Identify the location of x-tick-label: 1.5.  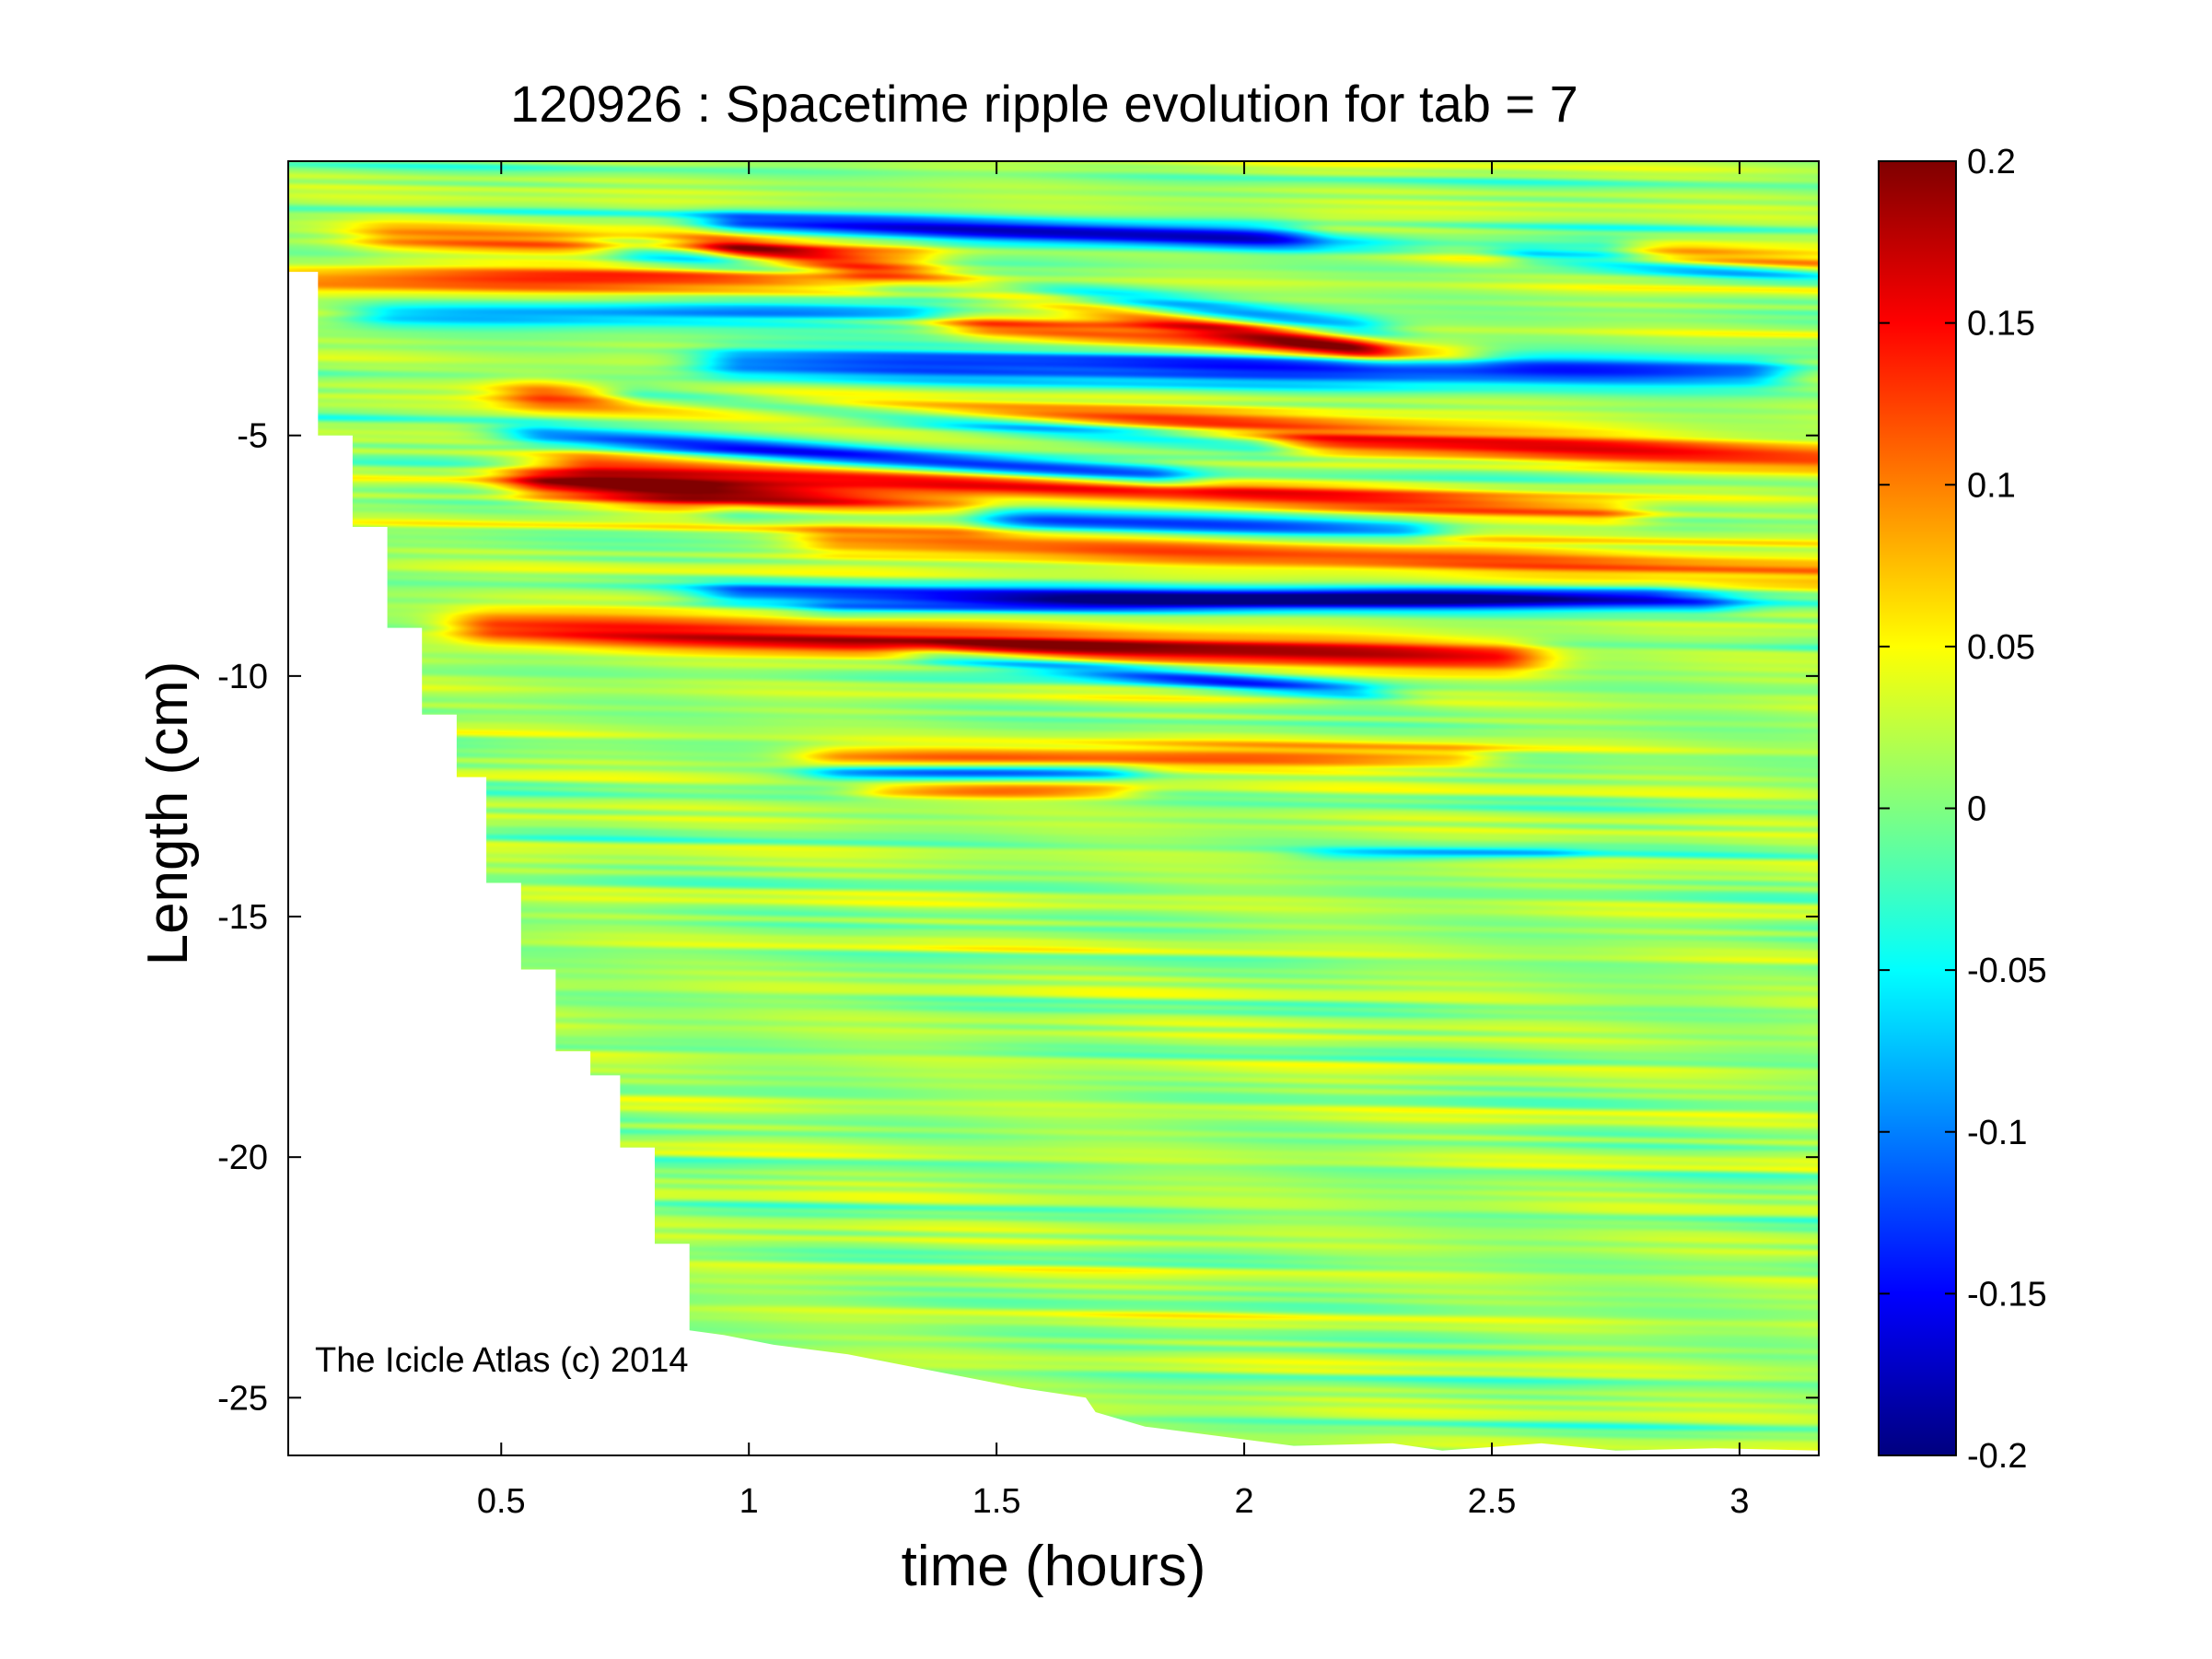
(997, 1501).